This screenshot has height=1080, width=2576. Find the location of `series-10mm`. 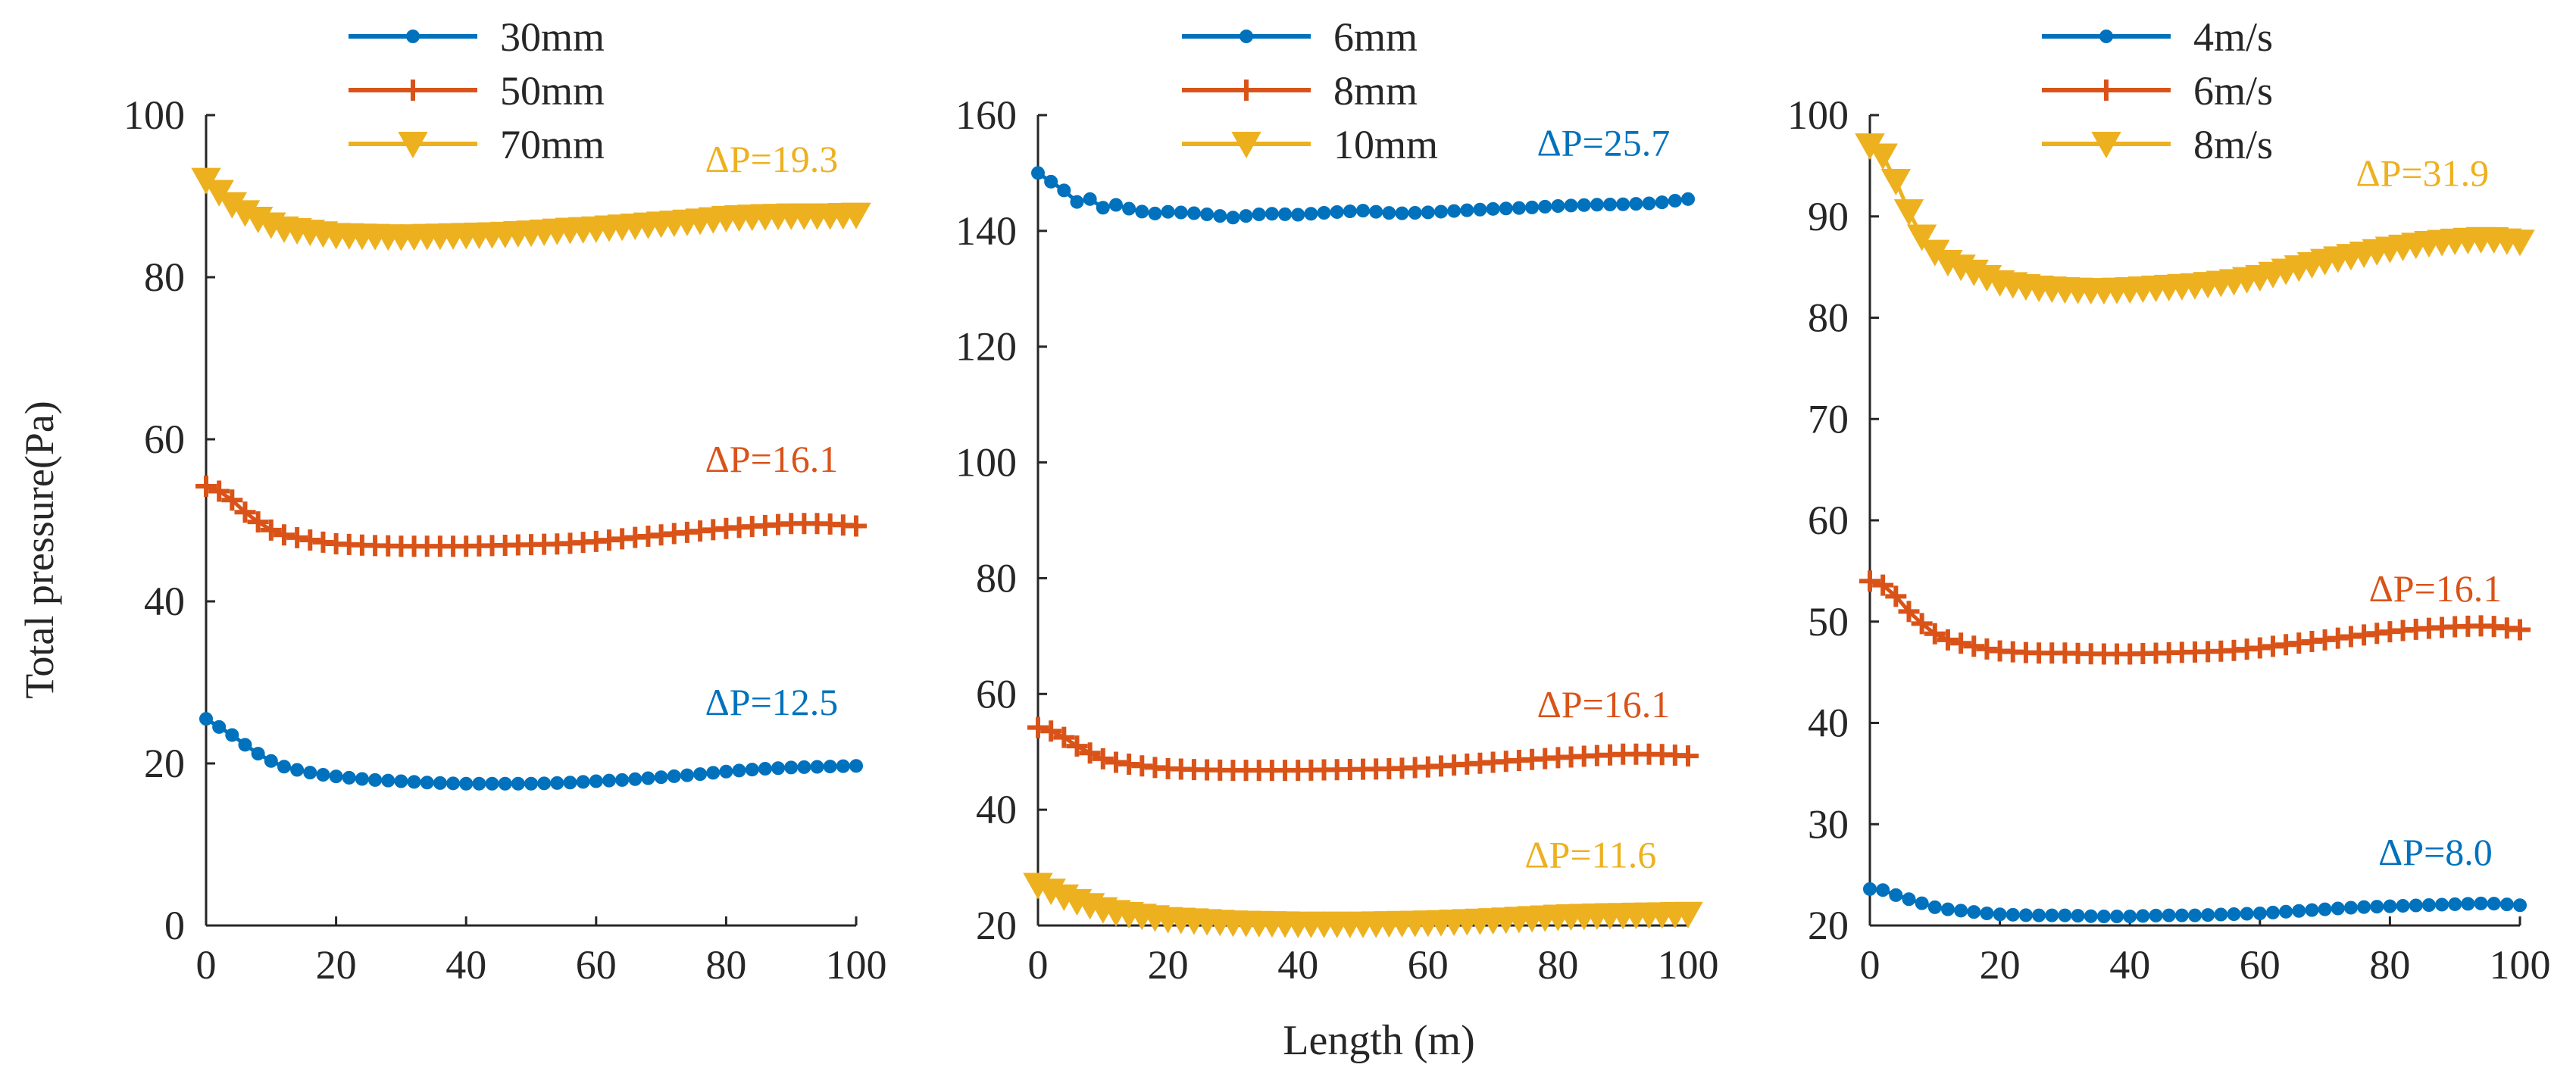

series-10mm is located at coordinates (1363, 905).